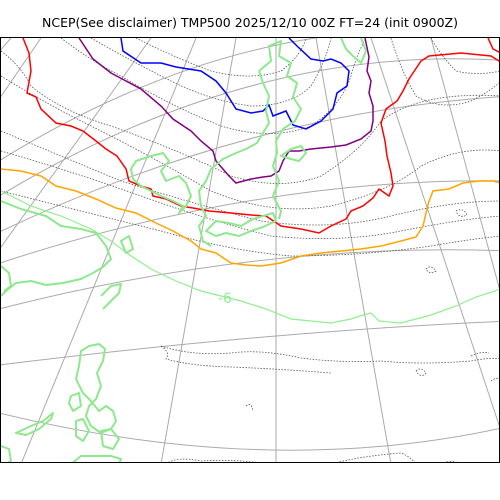 The width and height of the screenshot is (500, 500). What do you see at coordinates (225, 299) in the screenshot?
I see `contour-label: -6` at bounding box center [225, 299].